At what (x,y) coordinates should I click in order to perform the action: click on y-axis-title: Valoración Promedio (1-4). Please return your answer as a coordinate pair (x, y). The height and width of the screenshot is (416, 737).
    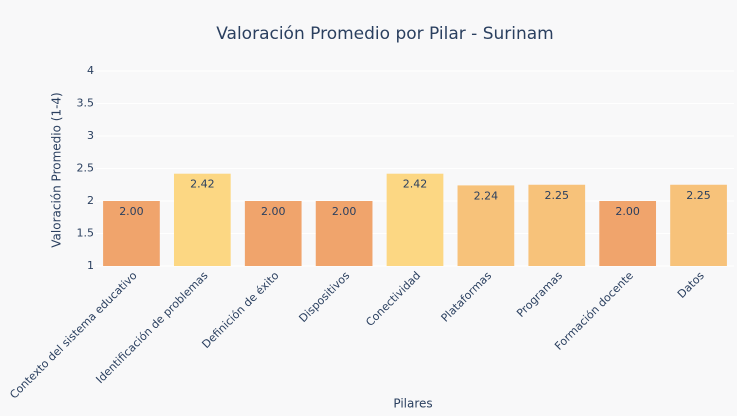
    Looking at the image, I should click on (57, 169).